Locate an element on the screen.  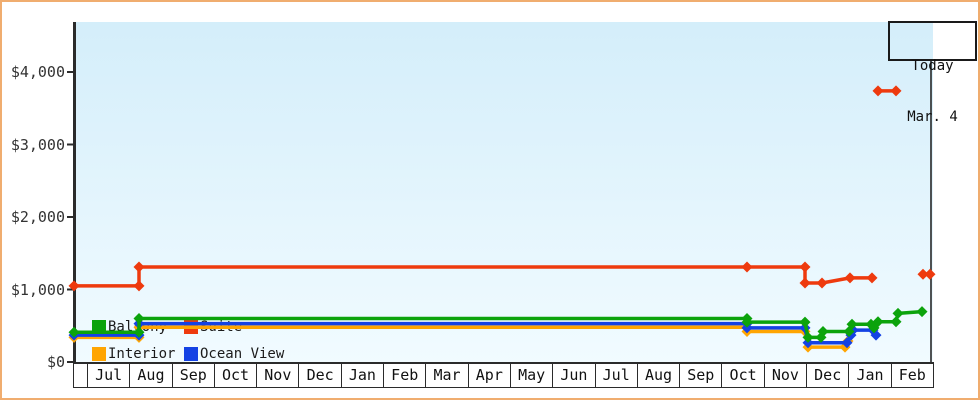
y-axis-label: $0 is located at coordinates (55, 362).